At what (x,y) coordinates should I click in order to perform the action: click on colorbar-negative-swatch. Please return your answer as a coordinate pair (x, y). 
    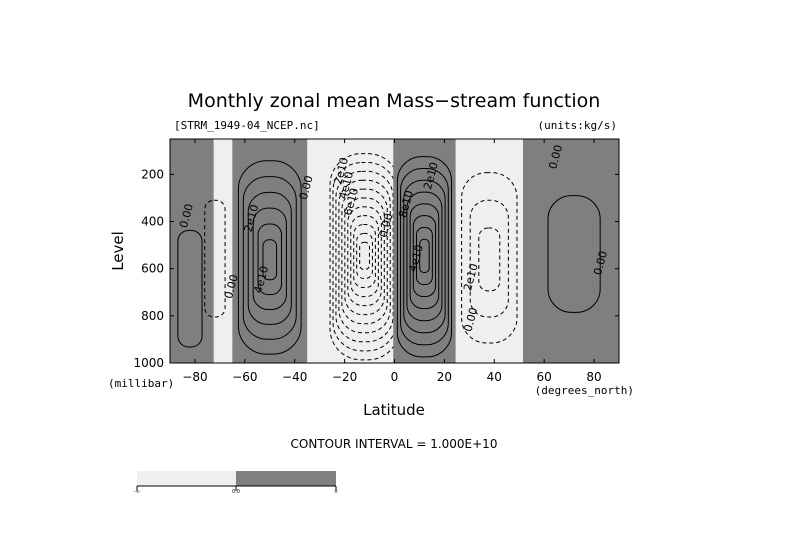
    Looking at the image, I should click on (186, 478).